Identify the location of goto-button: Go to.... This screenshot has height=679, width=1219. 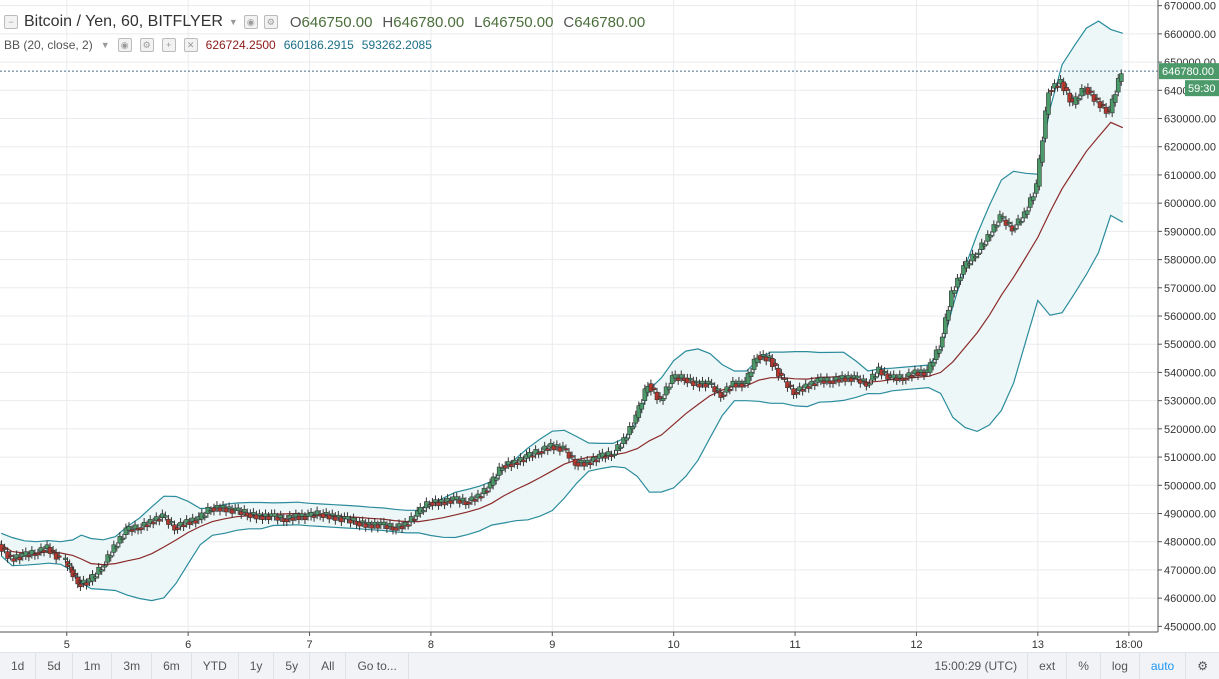
(377, 666).